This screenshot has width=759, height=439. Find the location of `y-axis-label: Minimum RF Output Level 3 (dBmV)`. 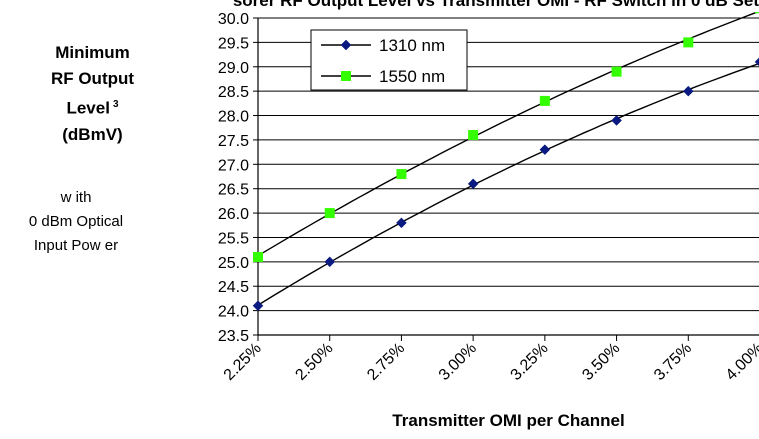

y-axis-label: Minimum RF Output Level 3 (dBmV) is located at coordinates (92, 94).